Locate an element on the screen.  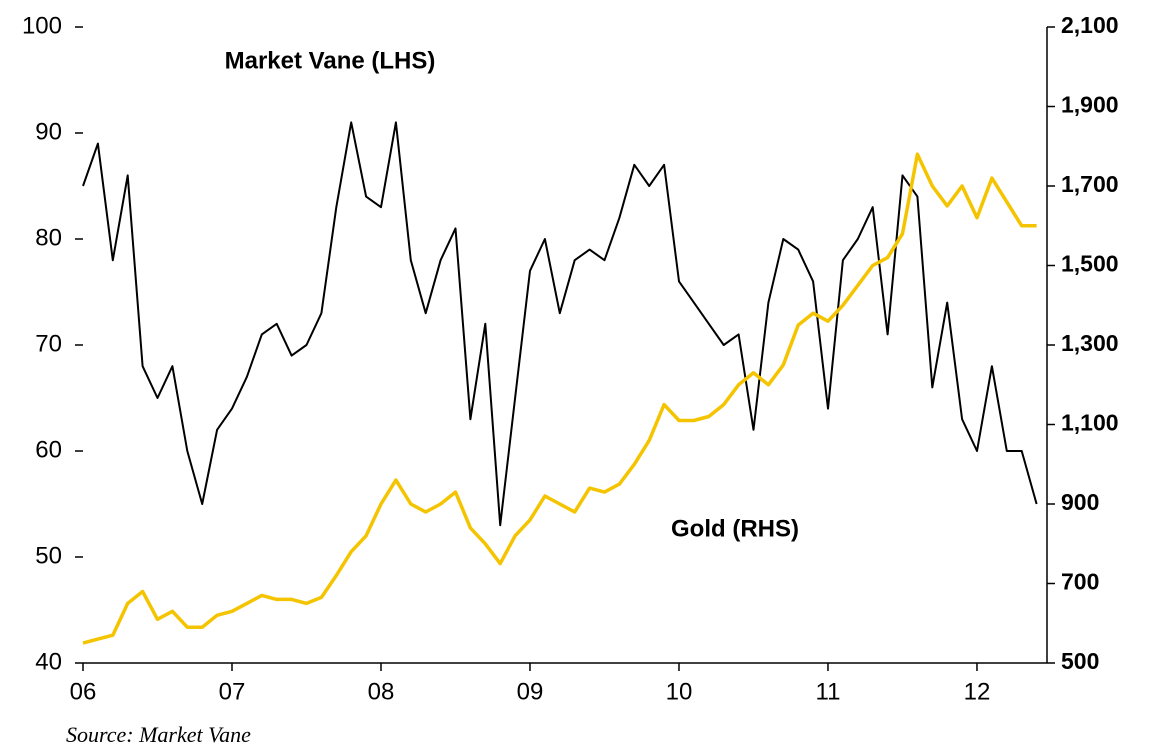
source-note: Source: Market Vane is located at coordinates (158, 734).